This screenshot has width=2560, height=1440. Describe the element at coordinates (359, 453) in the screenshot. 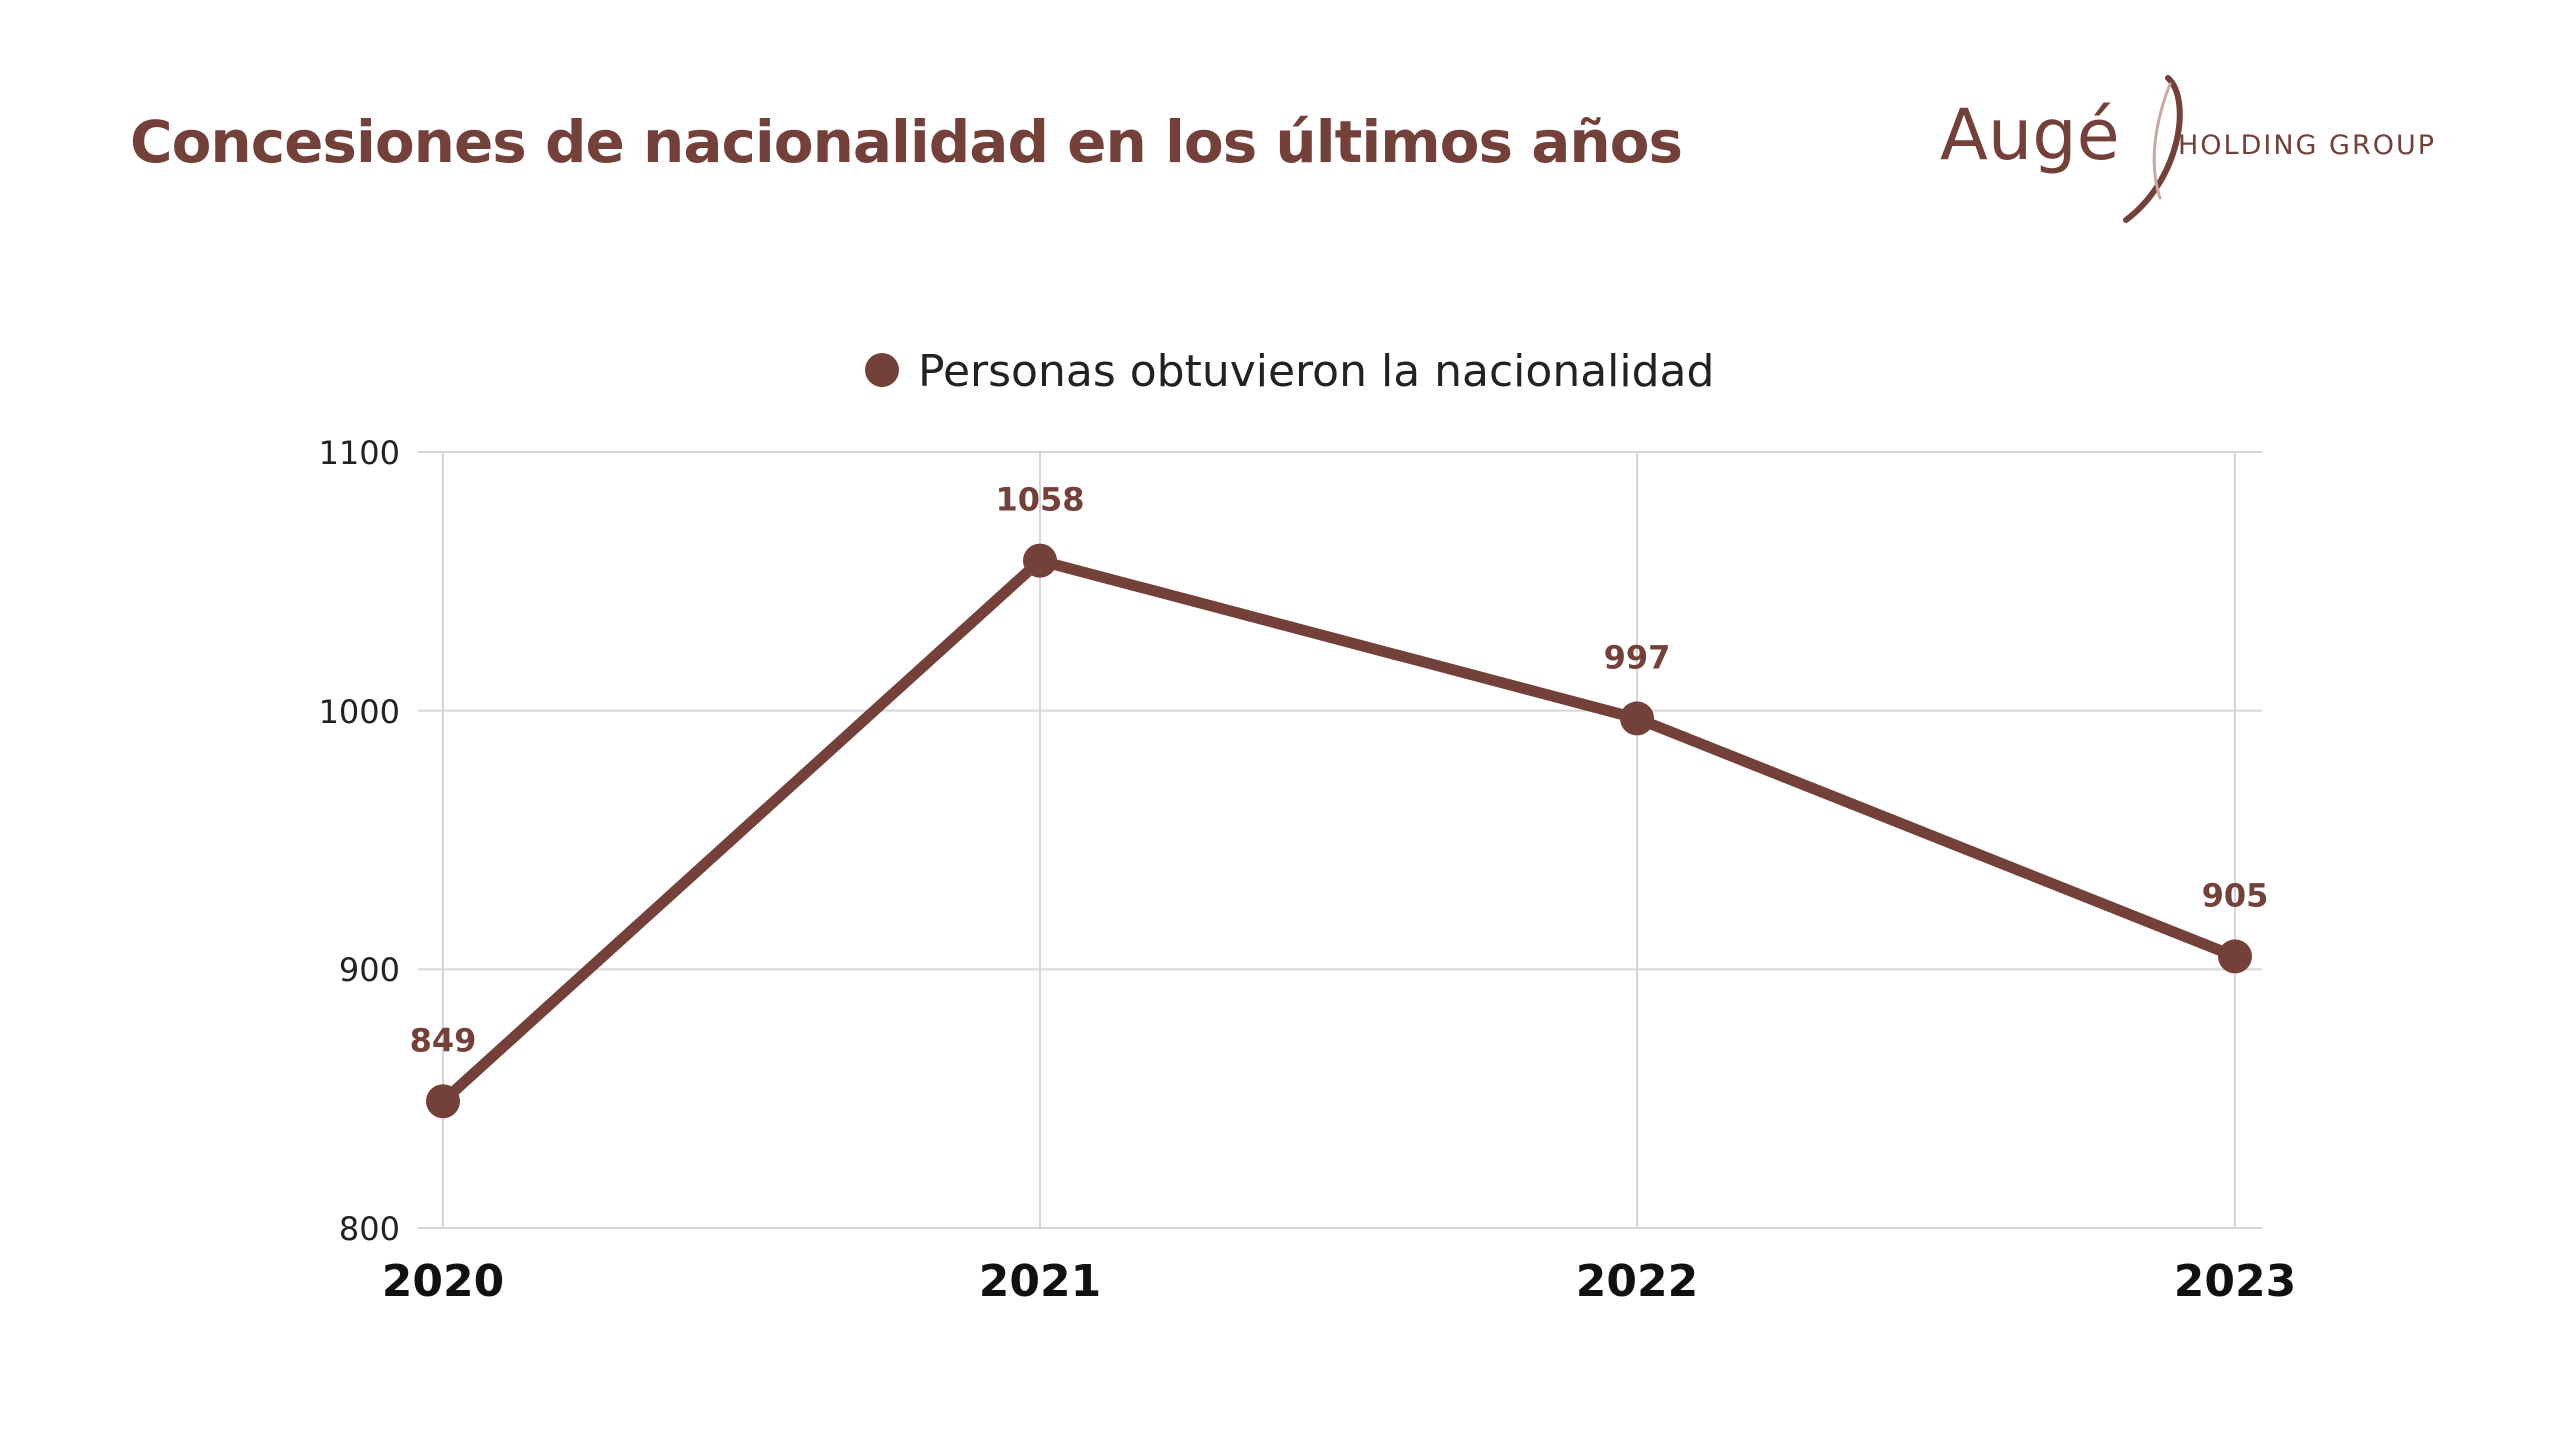

I see `y-tick-label: 1100` at that location.